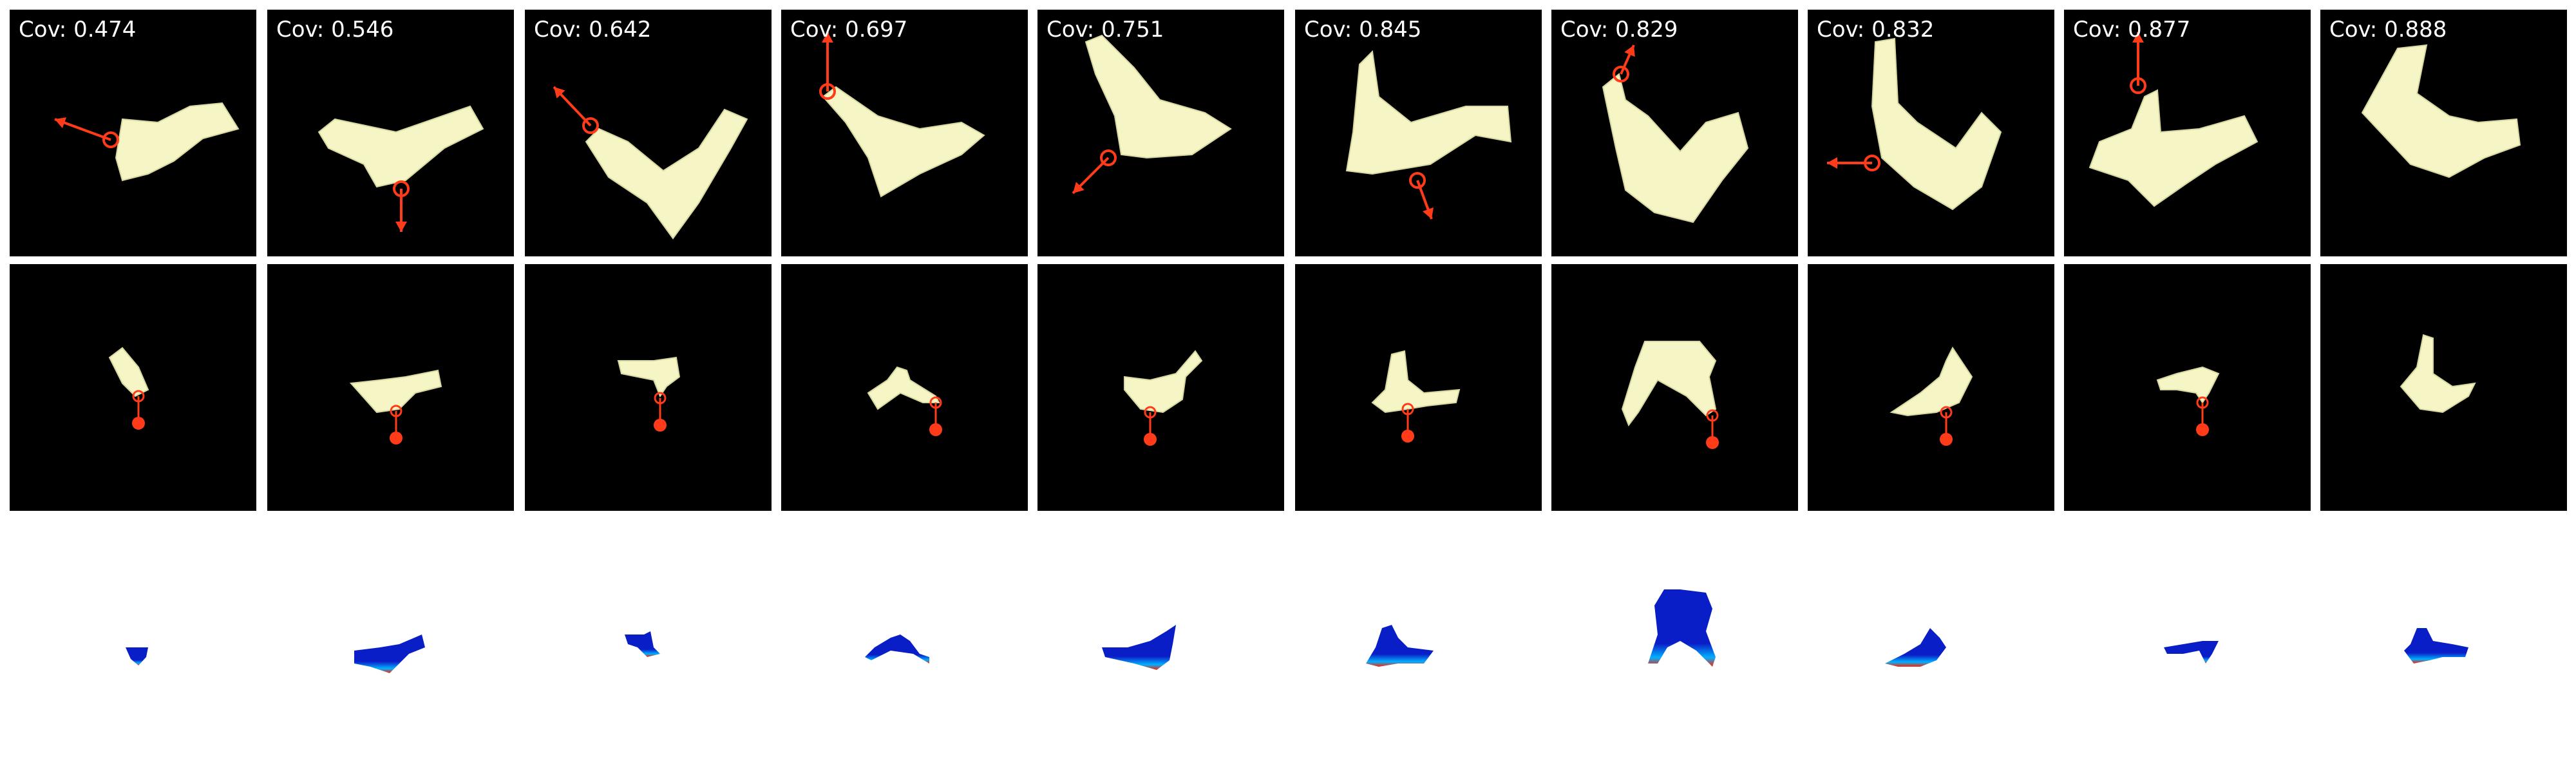 The image size is (2576, 773). What do you see at coordinates (105, 30) in the screenshot?
I see `coverage-value: 0.474` at bounding box center [105, 30].